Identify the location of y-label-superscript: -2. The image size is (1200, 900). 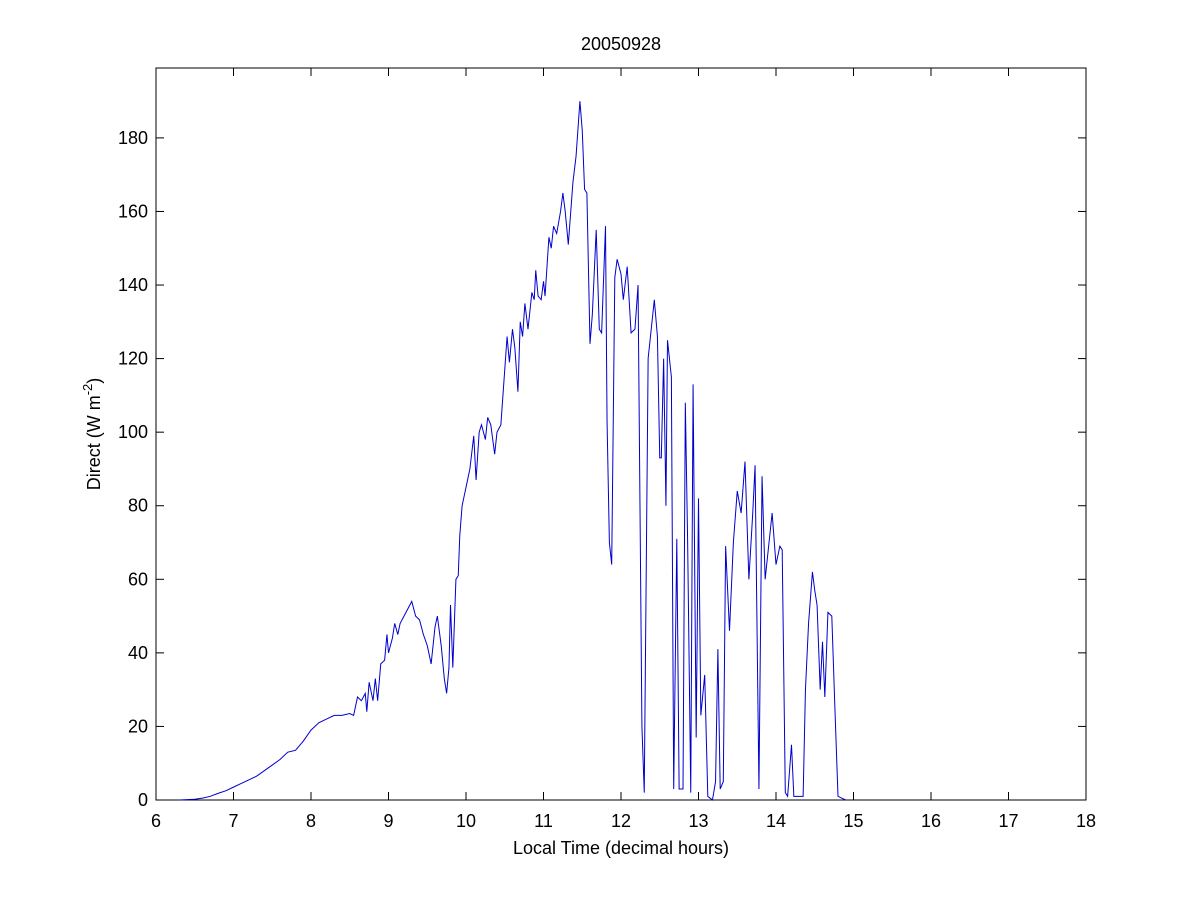
(87, 390).